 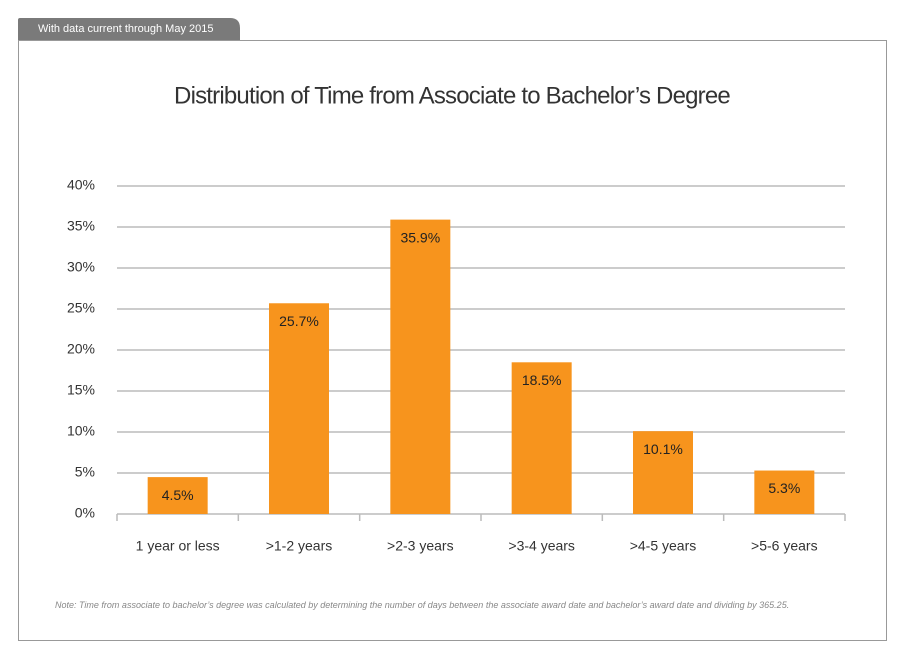 What do you see at coordinates (81, 185) in the screenshot?
I see `y-tick-label: 40%` at bounding box center [81, 185].